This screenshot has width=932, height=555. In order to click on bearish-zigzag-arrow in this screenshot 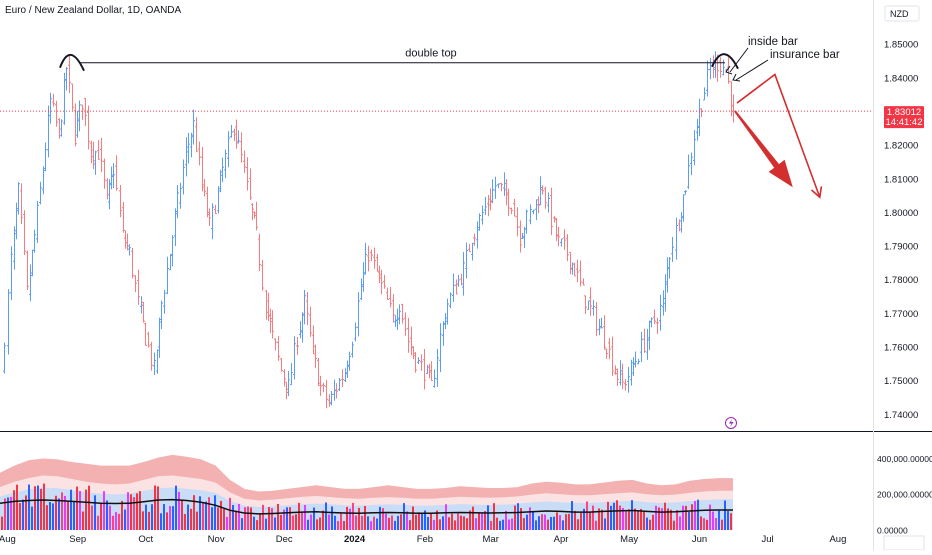, I will do `click(778, 135)`.